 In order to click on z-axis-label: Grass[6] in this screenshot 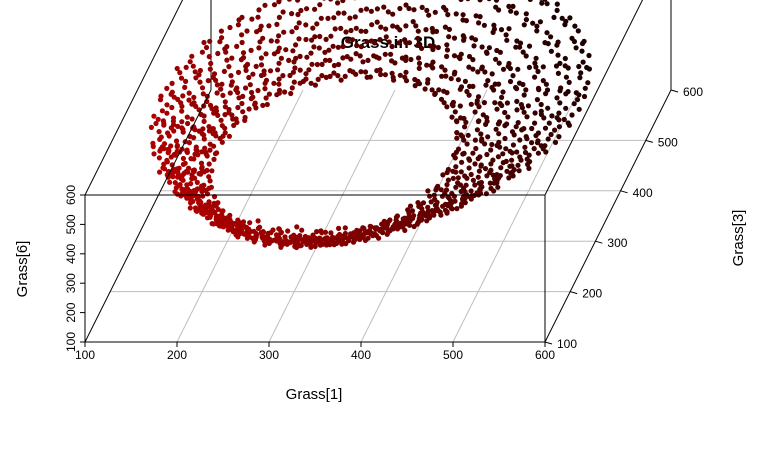, I will do `click(22, 269)`.